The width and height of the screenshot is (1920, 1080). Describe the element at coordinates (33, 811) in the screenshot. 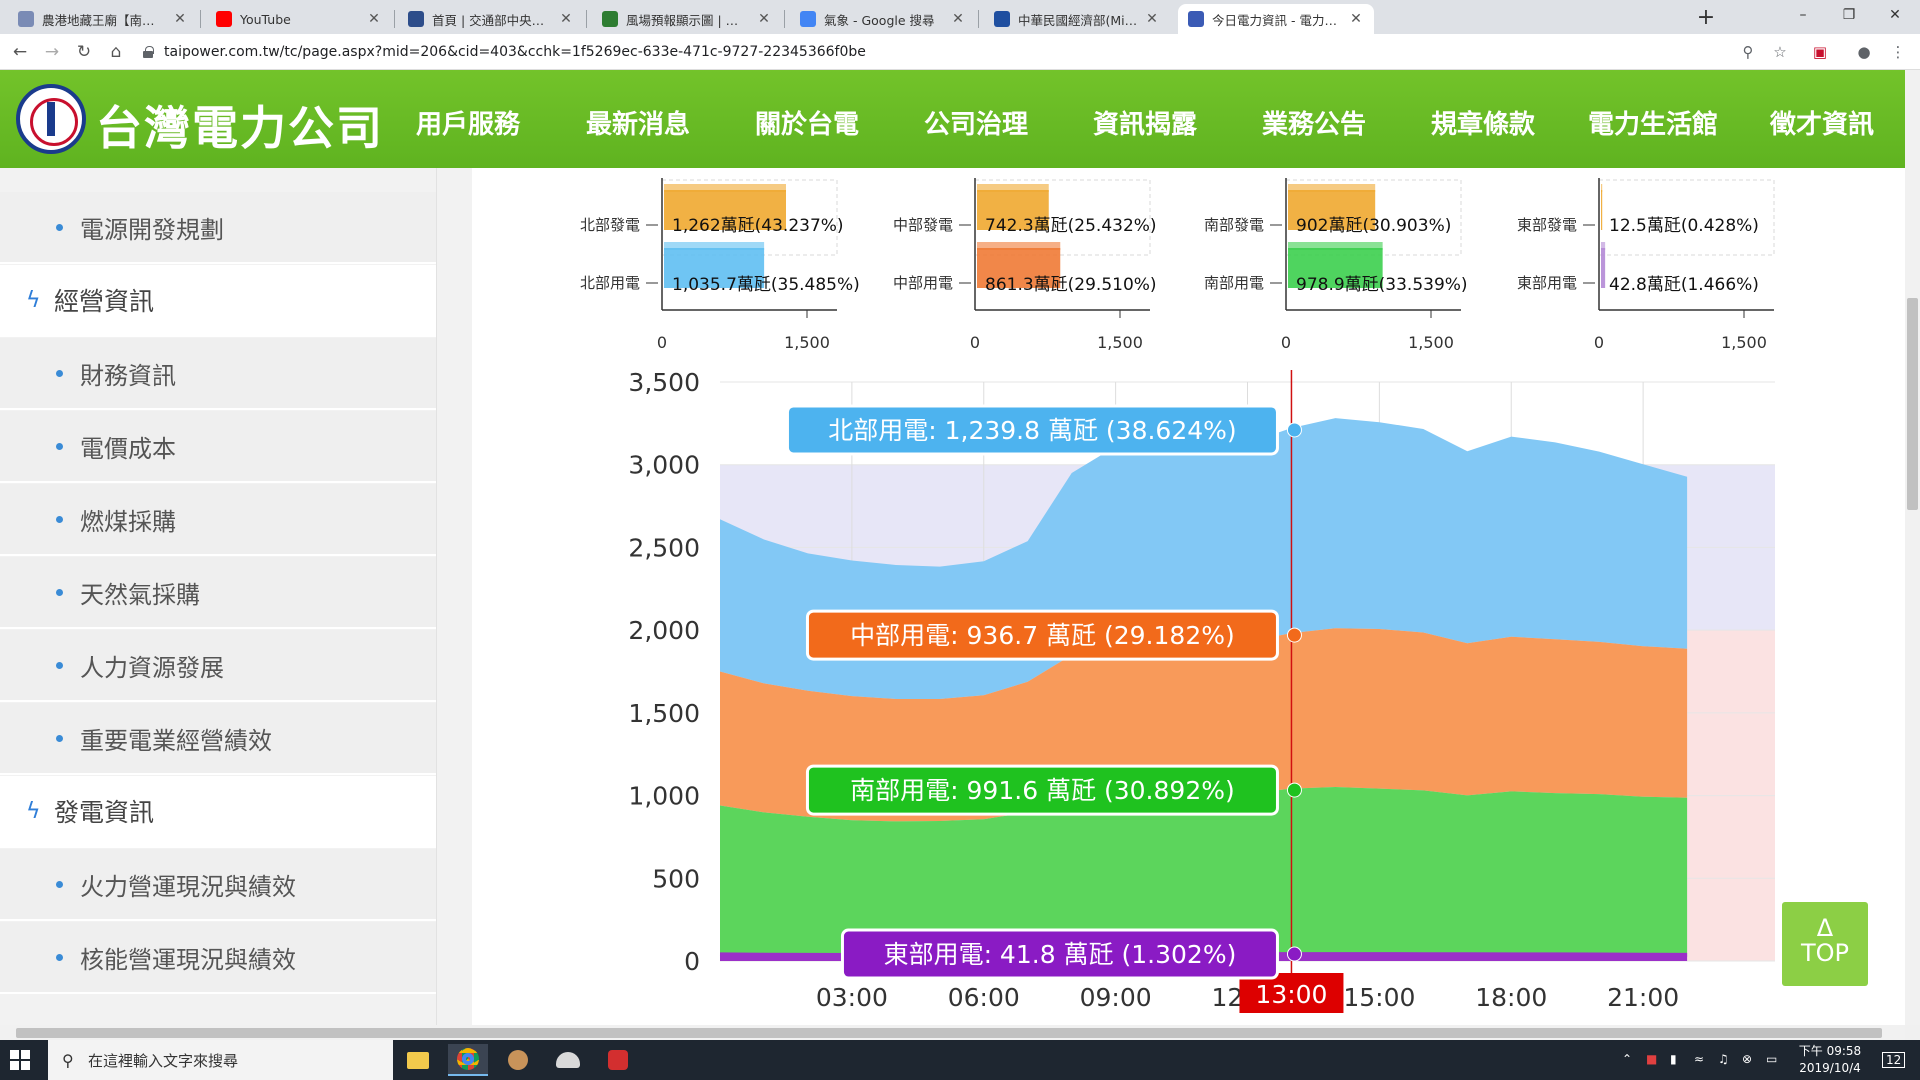

I see `lightning-icon: ϟ` at that location.